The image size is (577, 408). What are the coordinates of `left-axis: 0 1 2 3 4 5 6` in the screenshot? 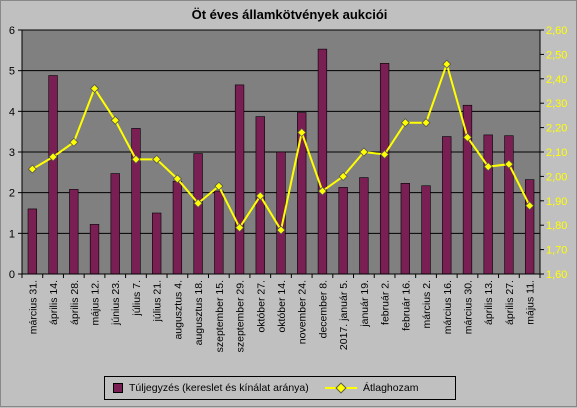 It's located at (16, 153).